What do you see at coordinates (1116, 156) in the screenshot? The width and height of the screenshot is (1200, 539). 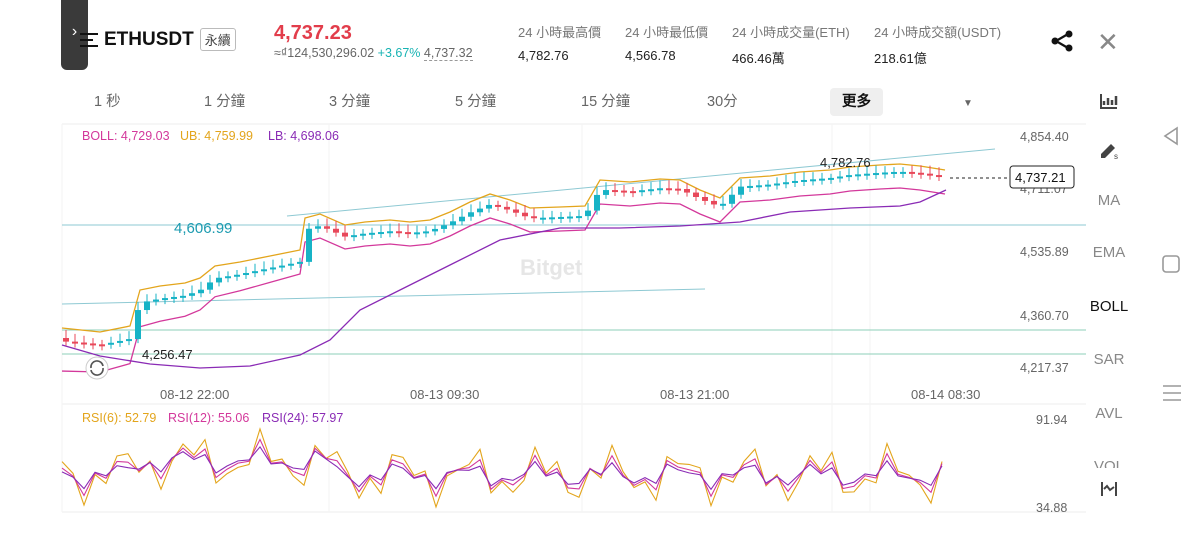 I see `svg-text: s` at bounding box center [1116, 156].